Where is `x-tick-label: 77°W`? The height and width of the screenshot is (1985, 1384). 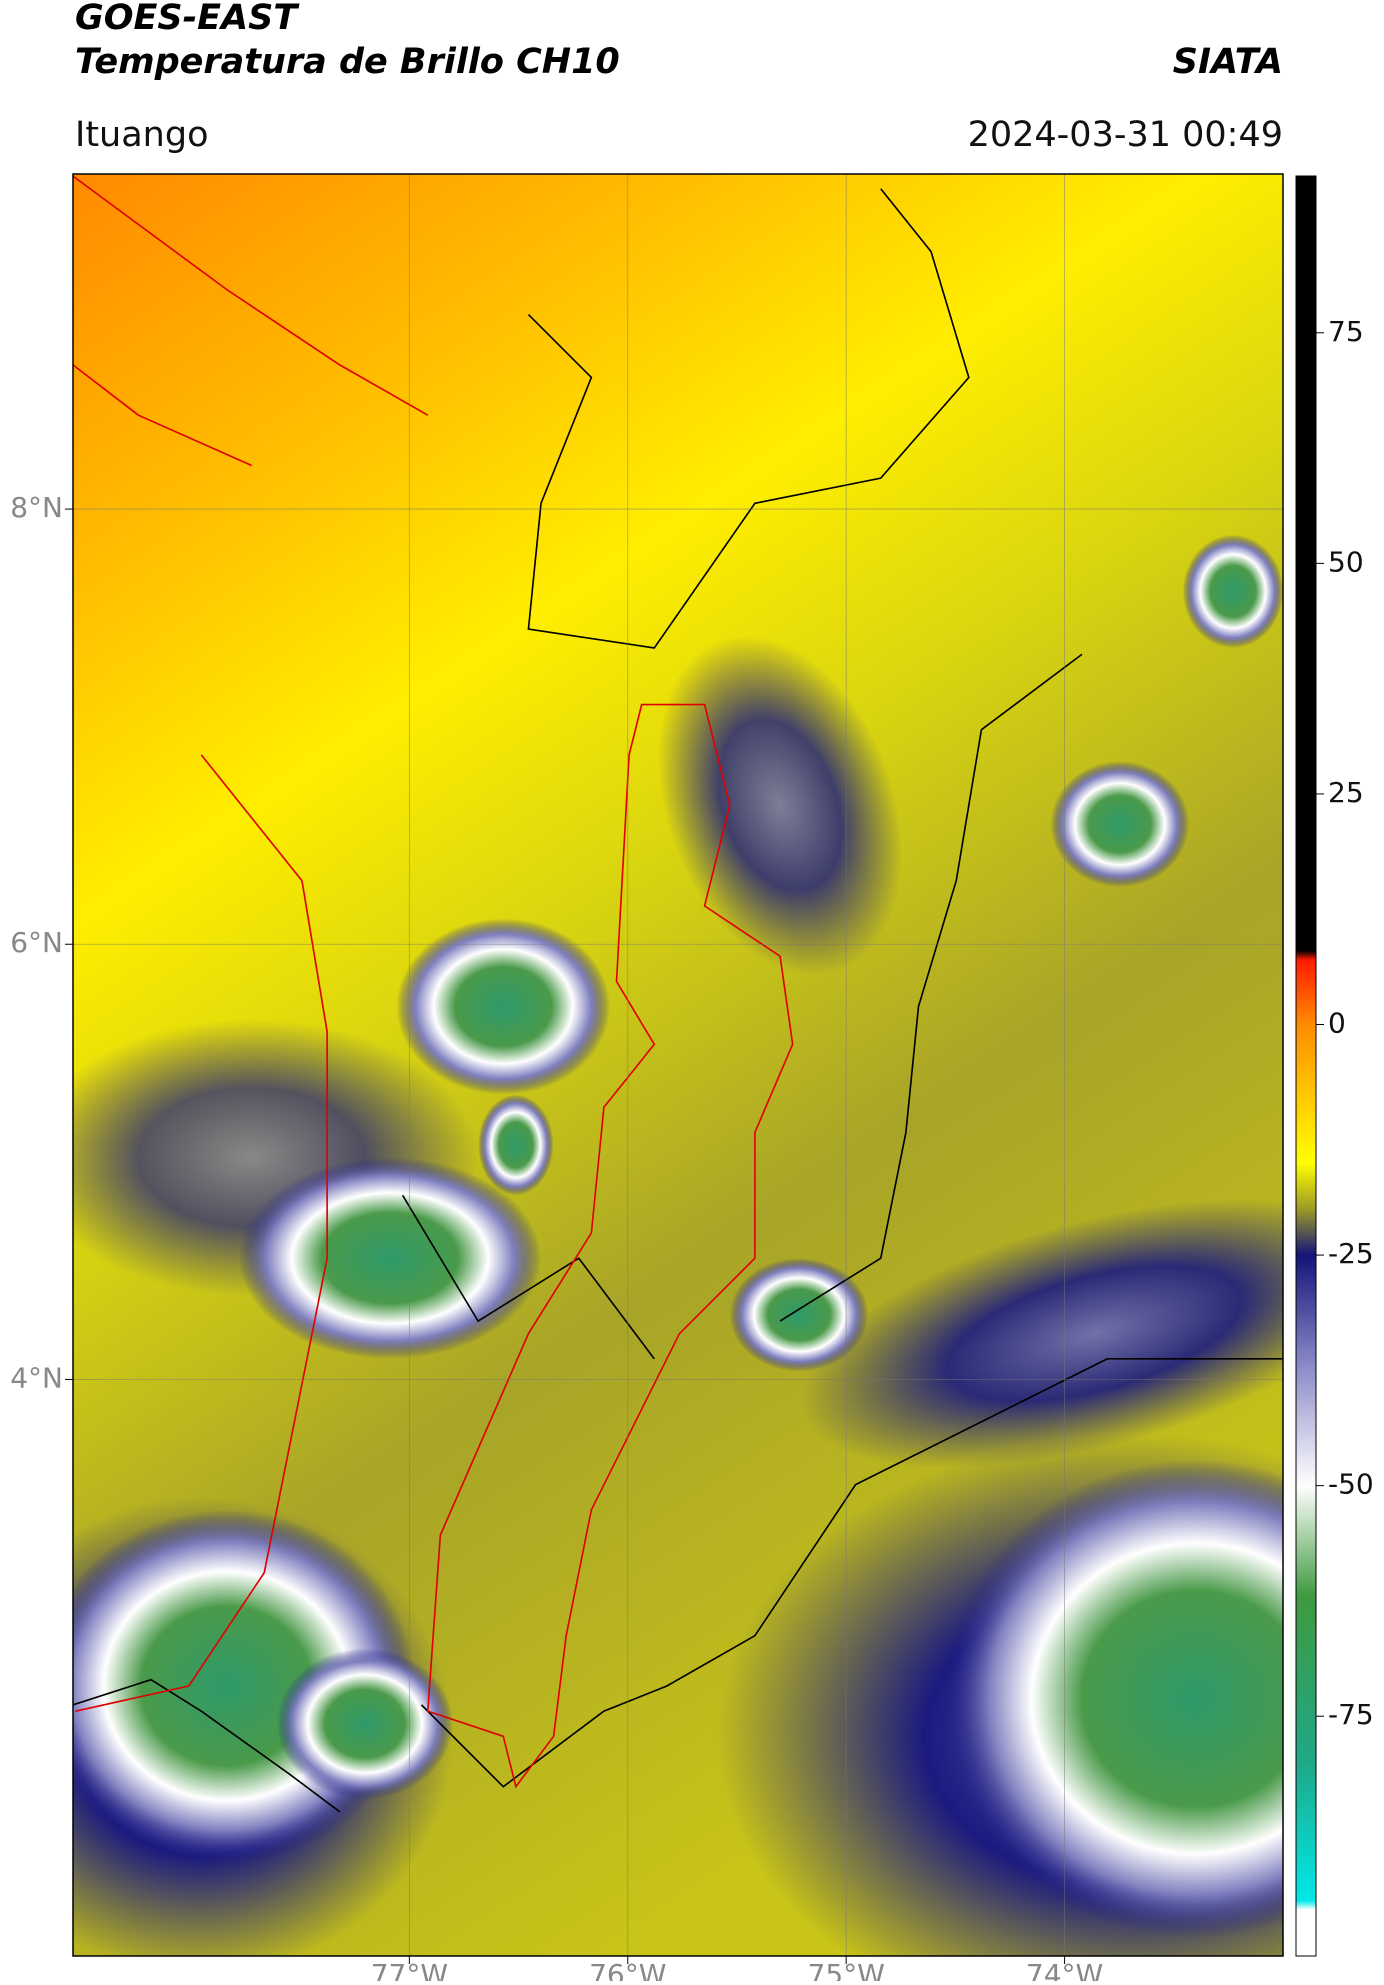
x-tick-label: 77°W is located at coordinates (409, 1969).